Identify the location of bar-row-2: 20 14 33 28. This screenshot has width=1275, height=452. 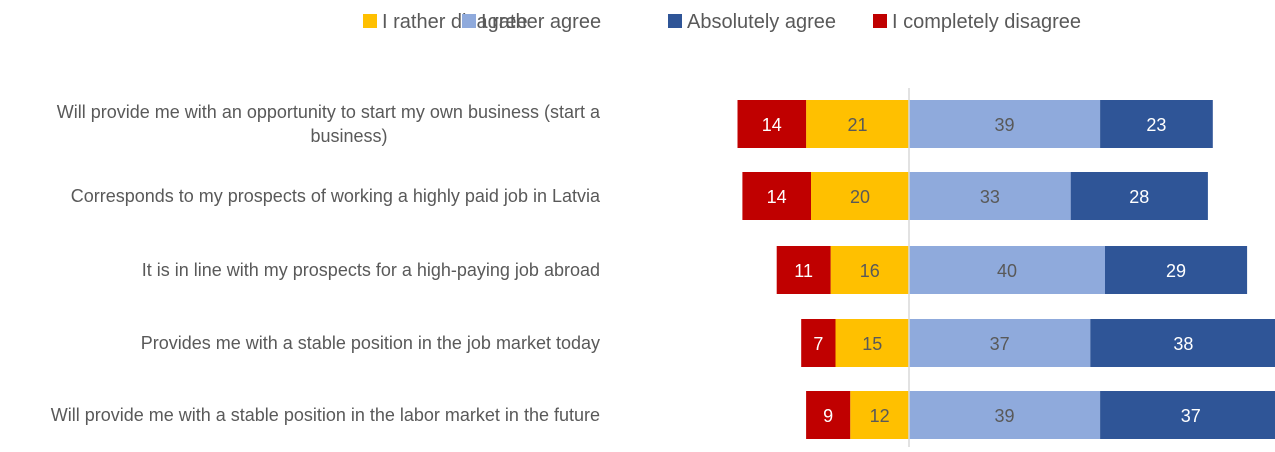
(974, 196).